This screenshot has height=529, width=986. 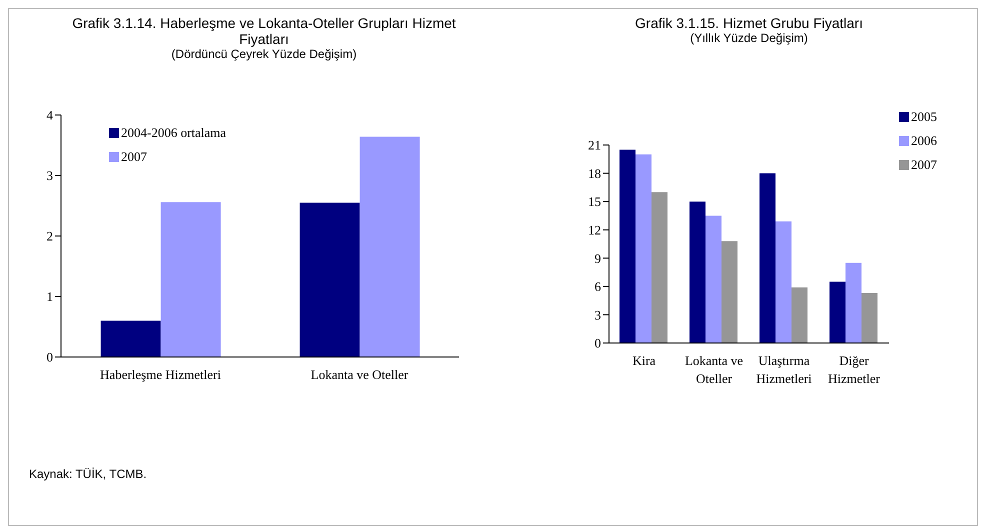 I want to click on y-tick-label: 12, so click(x=594, y=230).